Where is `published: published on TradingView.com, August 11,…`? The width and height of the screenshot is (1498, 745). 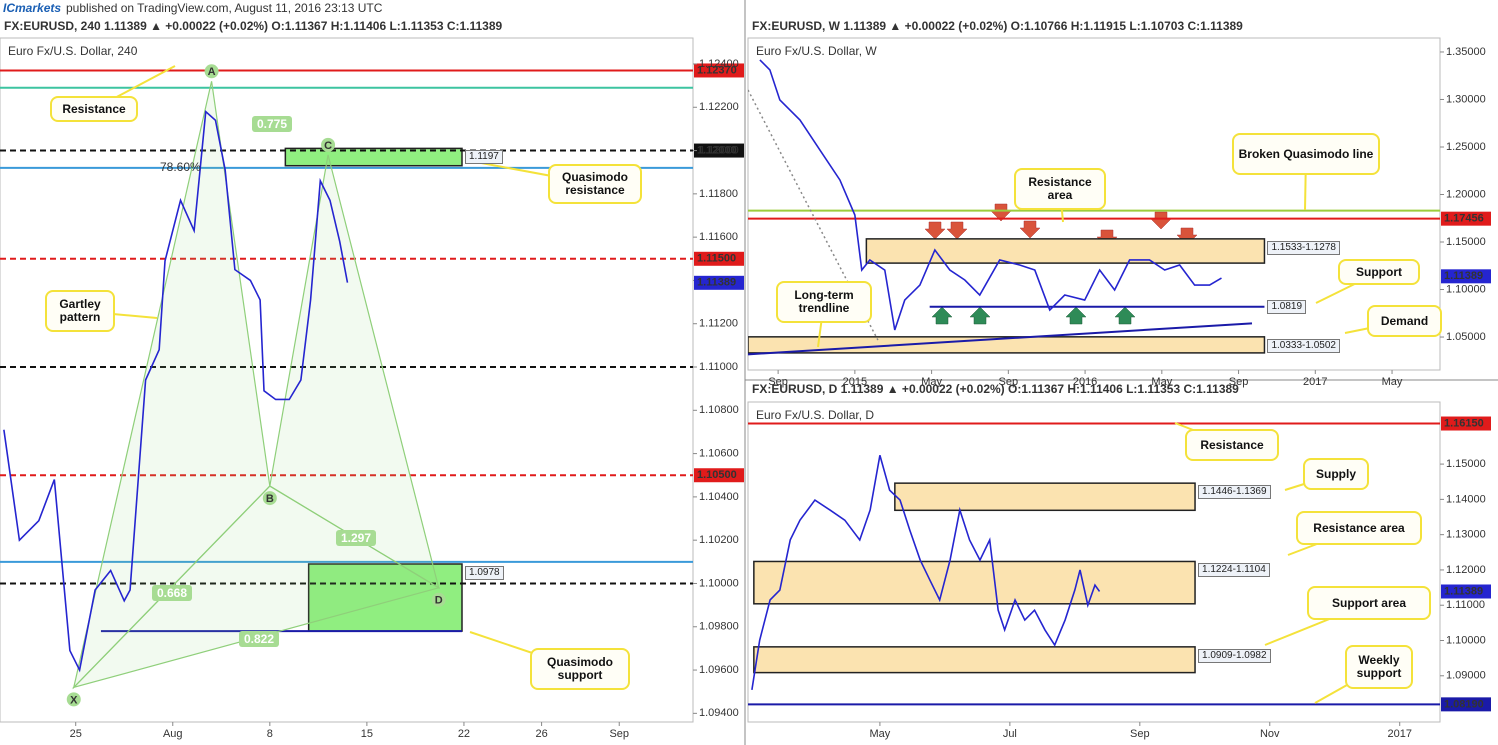 published: published on TradingView.com, August 11,… is located at coordinates (224, 8).